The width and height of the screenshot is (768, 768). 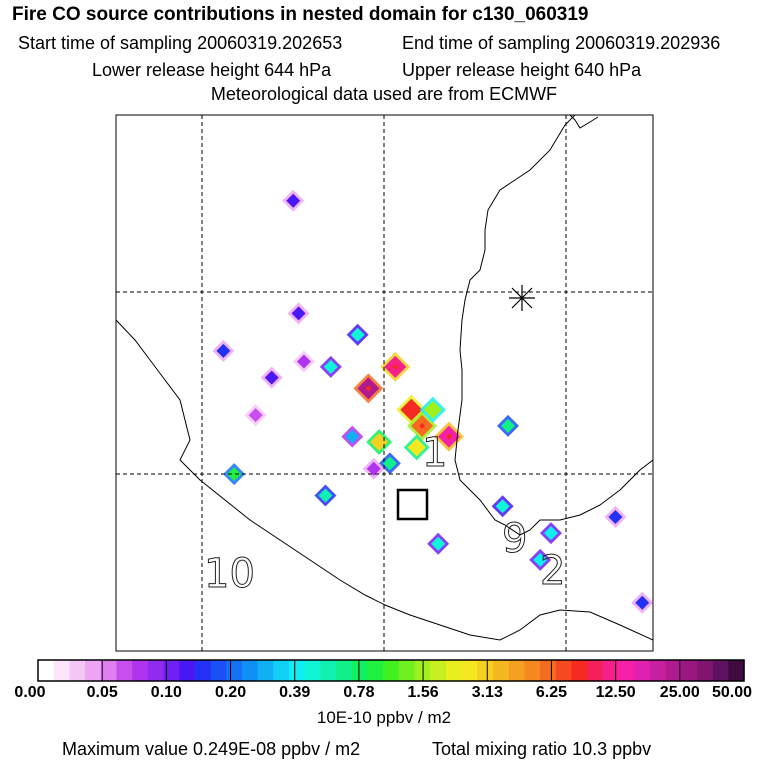 I want to click on map-label-10: 10, so click(x=229, y=574).